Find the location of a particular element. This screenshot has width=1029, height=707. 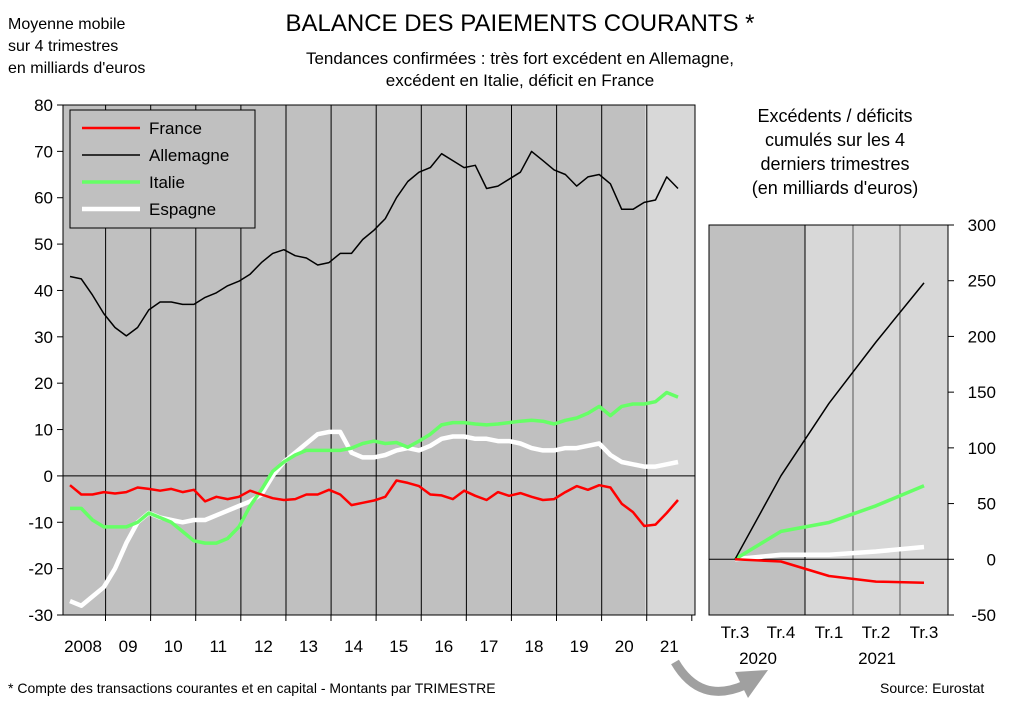

x-tick-label: 16 is located at coordinates (443, 646).